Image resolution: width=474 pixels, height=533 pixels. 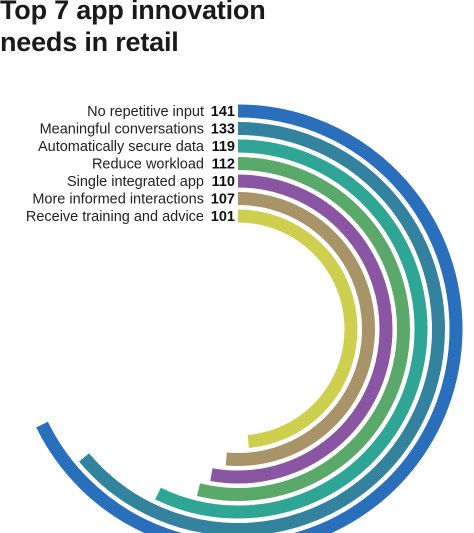 What do you see at coordinates (133, 12) in the screenshot?
I see `chart-title-line-1: Top 7 app innovation` at bounding box center [133, 12].